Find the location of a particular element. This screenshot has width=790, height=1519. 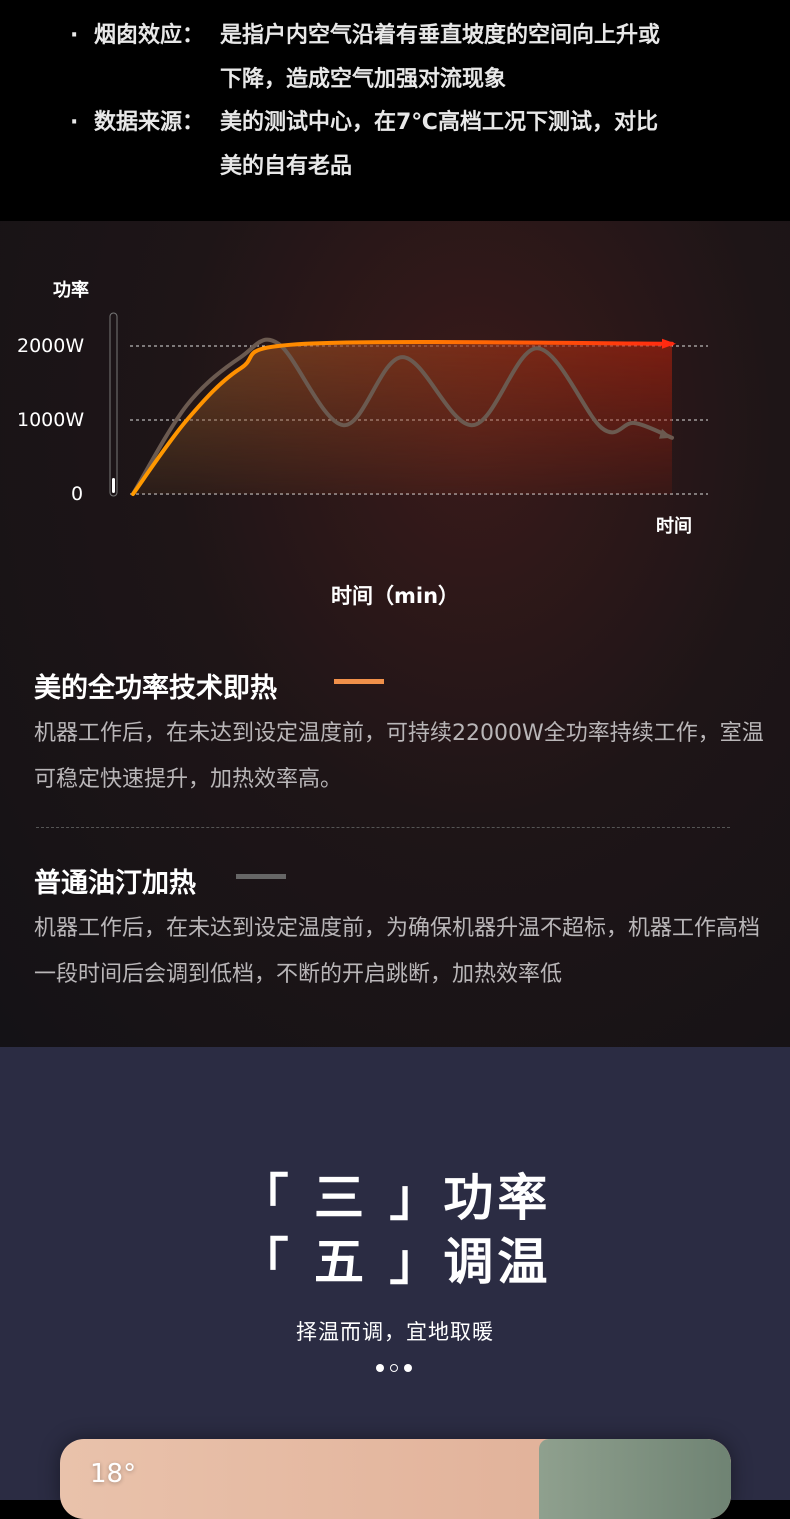

note-key: 数据来源： is located at coordinates (149, 122).